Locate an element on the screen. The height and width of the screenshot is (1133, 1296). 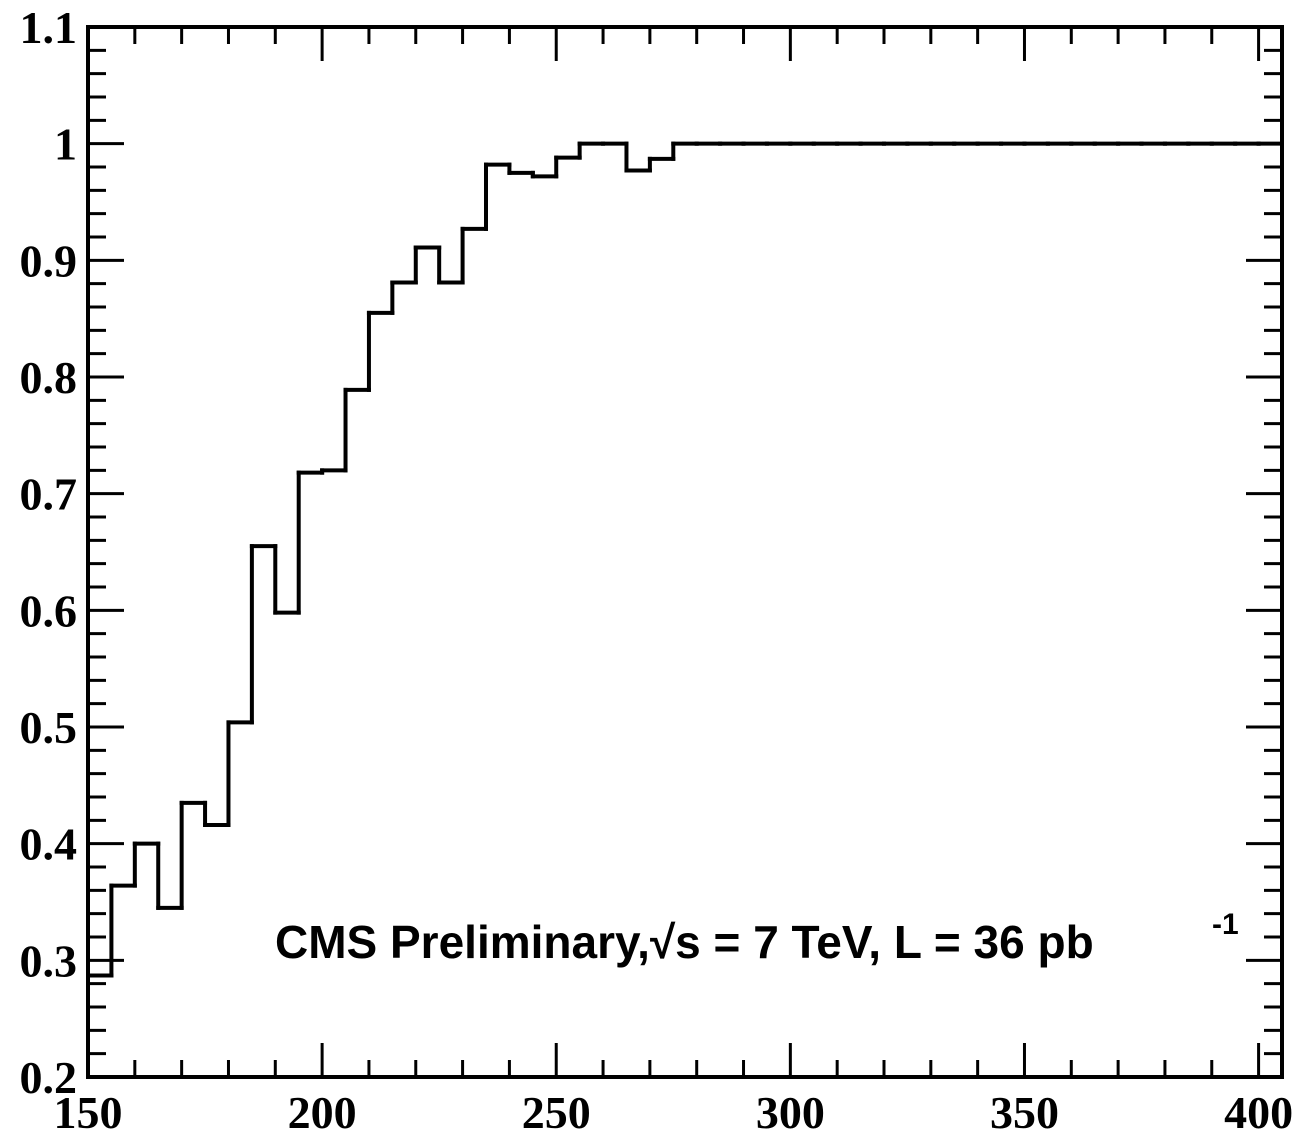
y-tick-label: 0.2 is located at coordinates (49, 1077).